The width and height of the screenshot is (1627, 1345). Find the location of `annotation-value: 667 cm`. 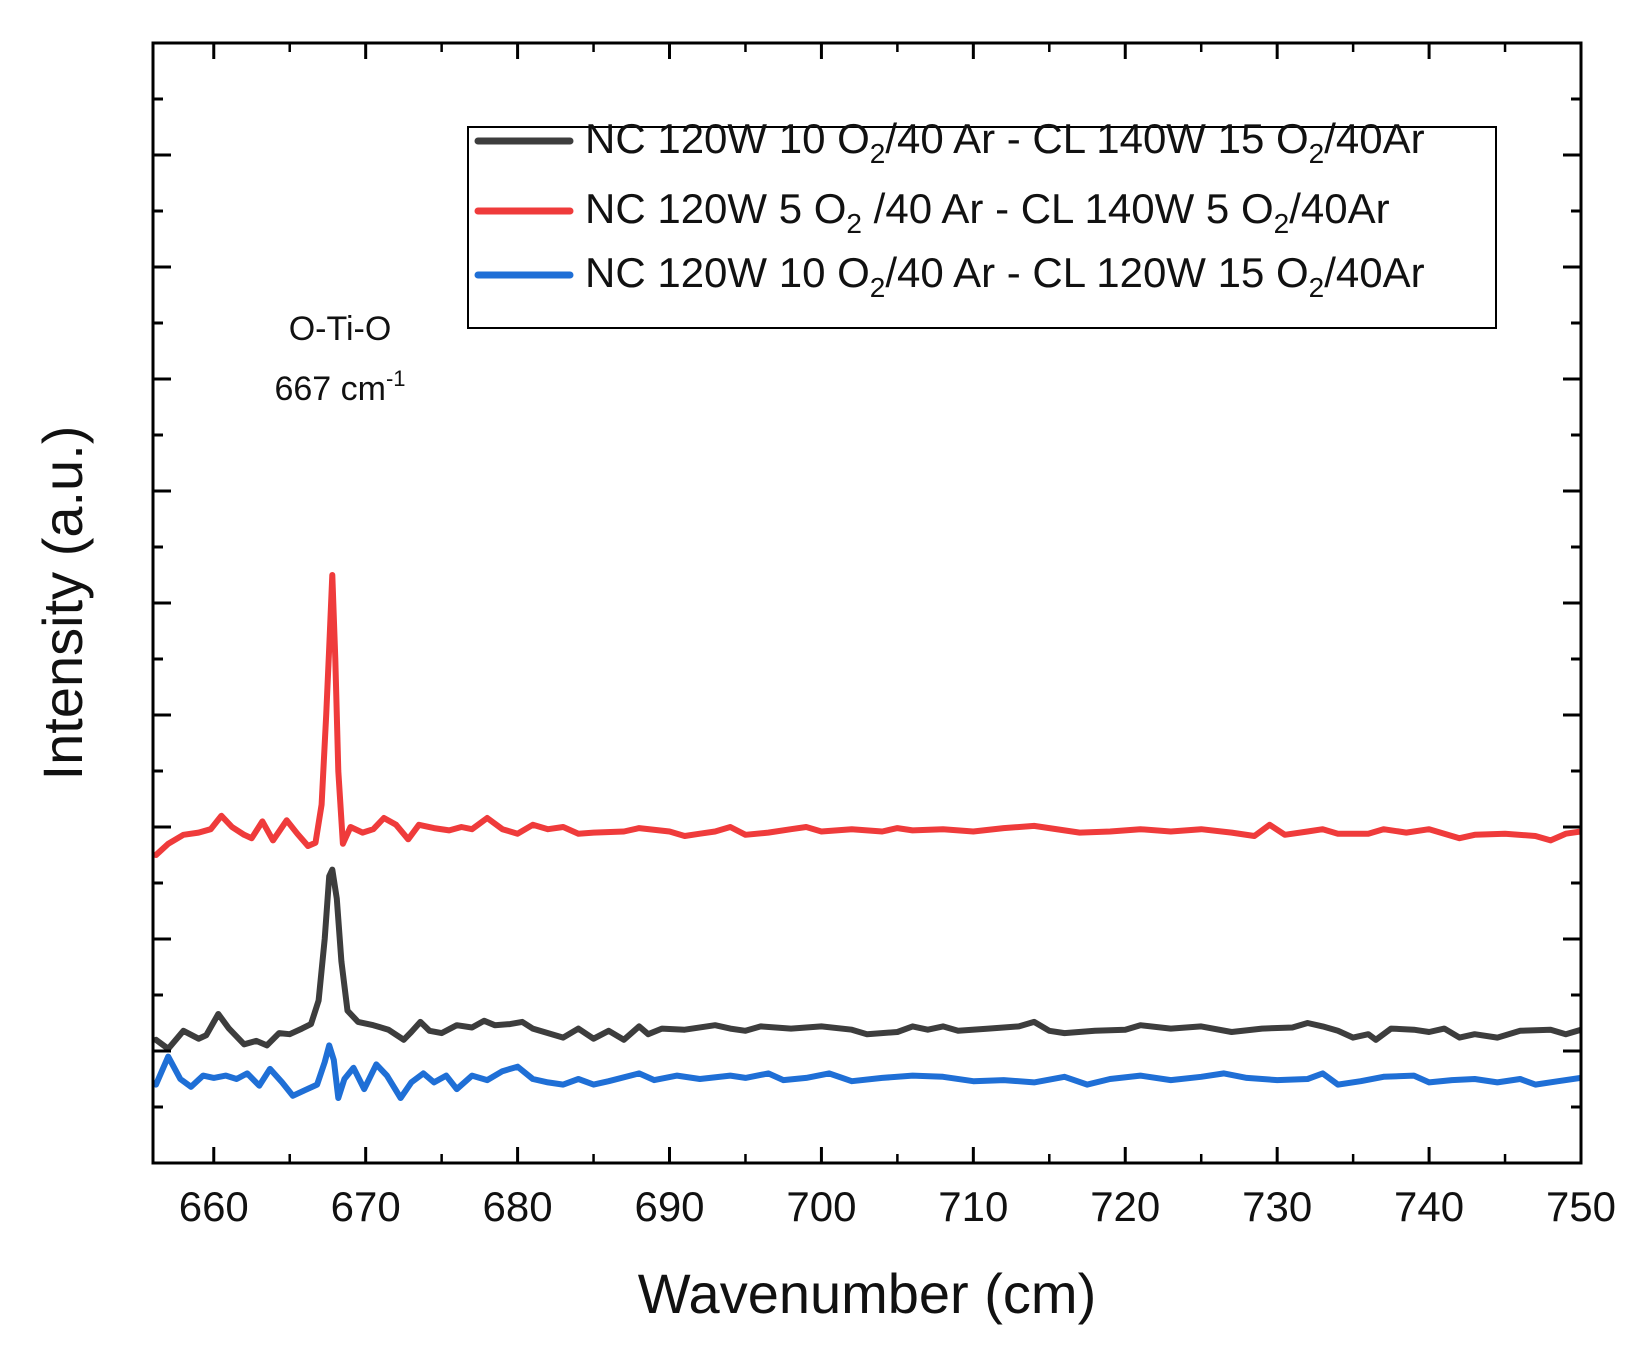

annotation-value: 667 cm is located at coordinates (330, 389).